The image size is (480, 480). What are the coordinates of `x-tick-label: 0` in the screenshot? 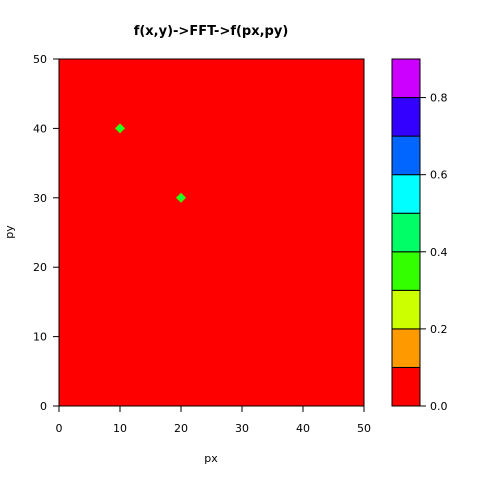 It's located at (59, 428).